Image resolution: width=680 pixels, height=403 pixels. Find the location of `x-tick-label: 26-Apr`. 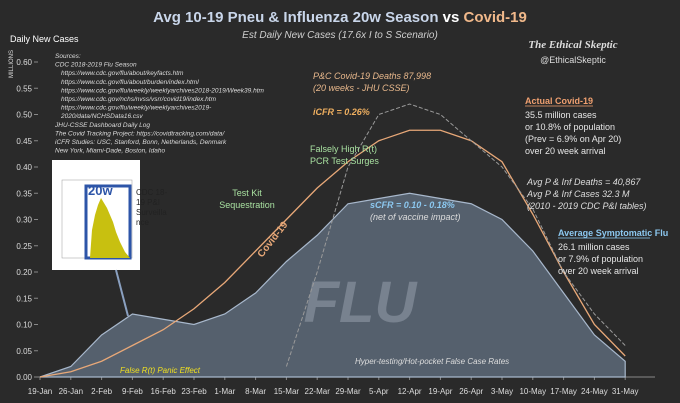

x-tick-label: 26-Apr is located at coordinates (471, 391).